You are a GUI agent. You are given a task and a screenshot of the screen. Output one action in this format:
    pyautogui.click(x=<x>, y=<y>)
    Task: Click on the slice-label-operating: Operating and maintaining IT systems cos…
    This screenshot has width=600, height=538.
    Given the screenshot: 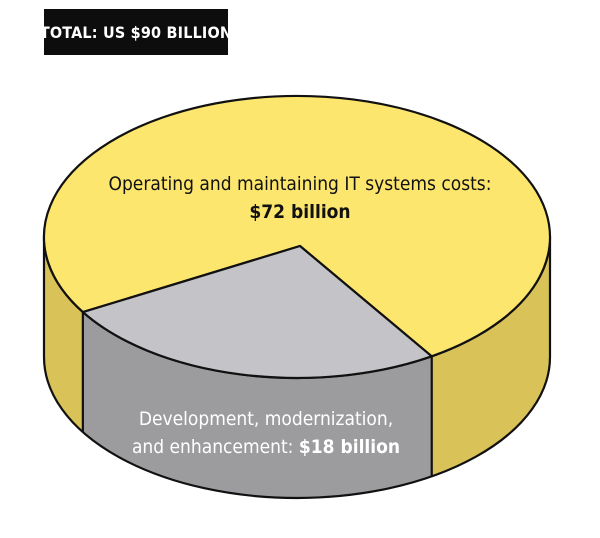 What is the action you would take?
    pyautogui.click(x=300, y=184)
    